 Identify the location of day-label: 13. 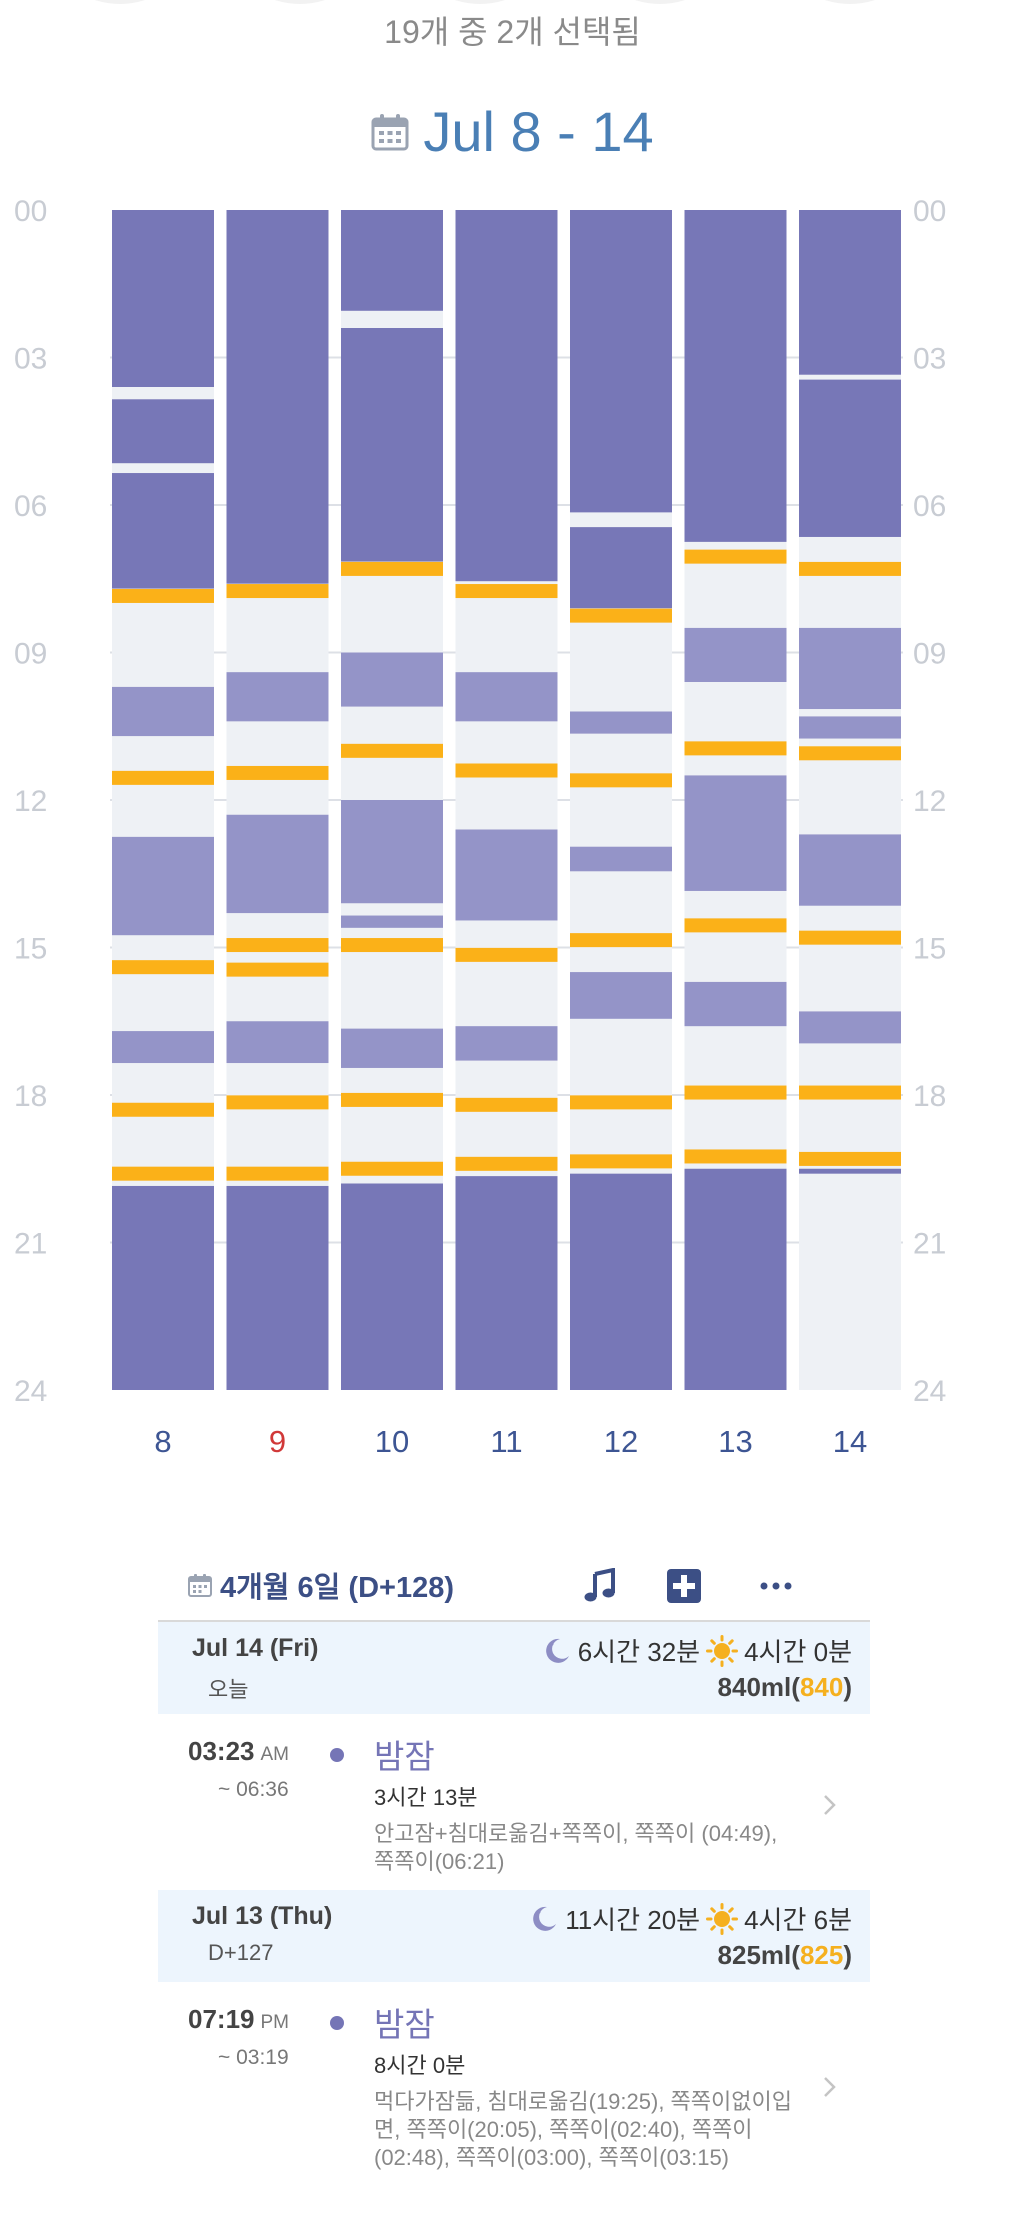
(735, 1441).